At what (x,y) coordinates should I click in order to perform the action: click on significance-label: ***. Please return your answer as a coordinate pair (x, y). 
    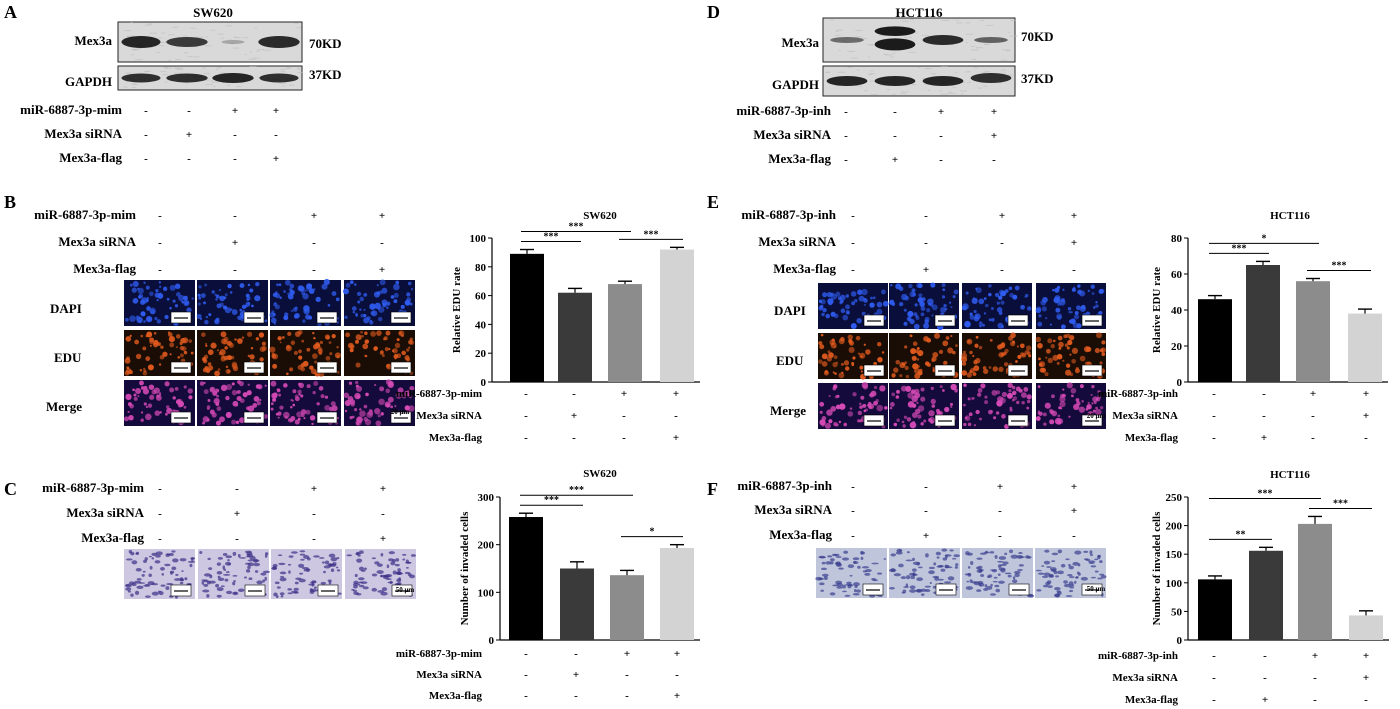
    Looking at the image, I should click on (576, 490).